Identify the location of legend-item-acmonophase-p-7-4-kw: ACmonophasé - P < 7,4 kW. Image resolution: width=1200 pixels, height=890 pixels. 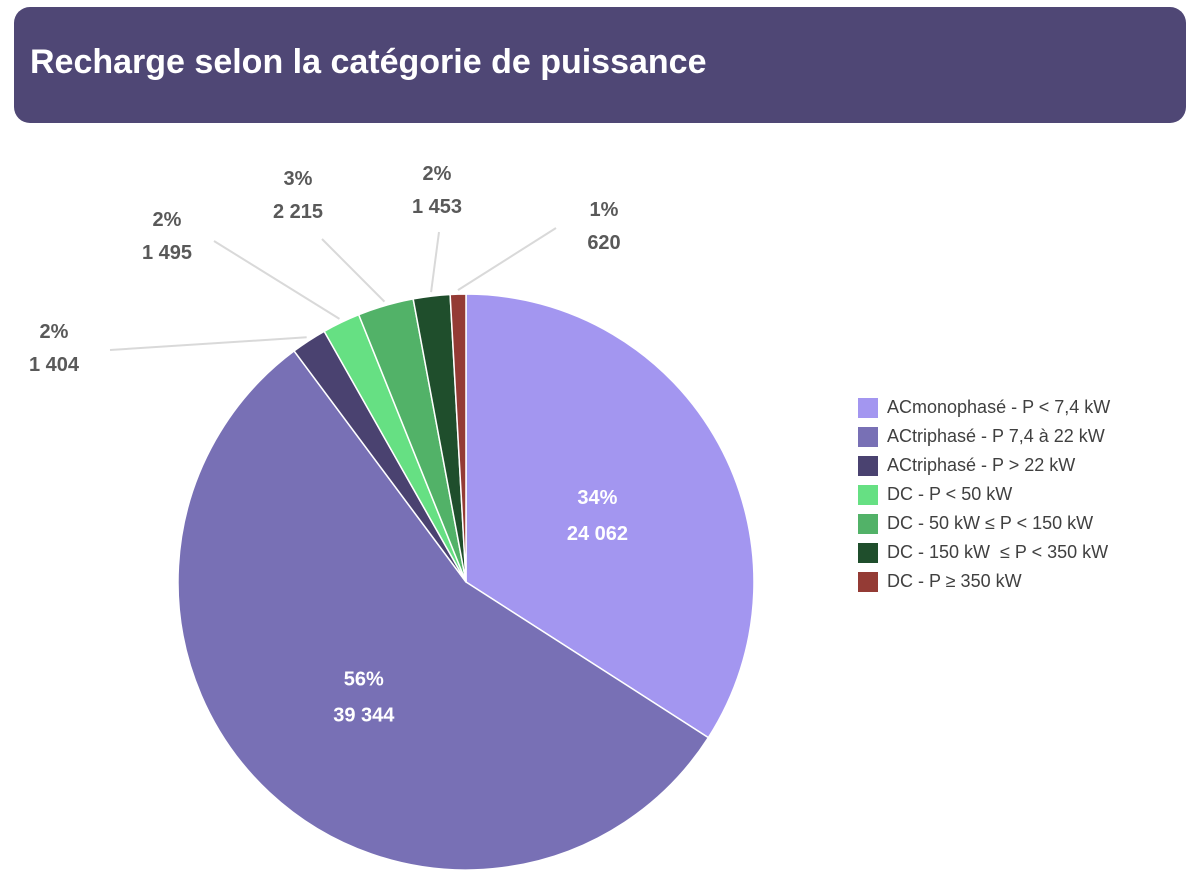
(984, 407).